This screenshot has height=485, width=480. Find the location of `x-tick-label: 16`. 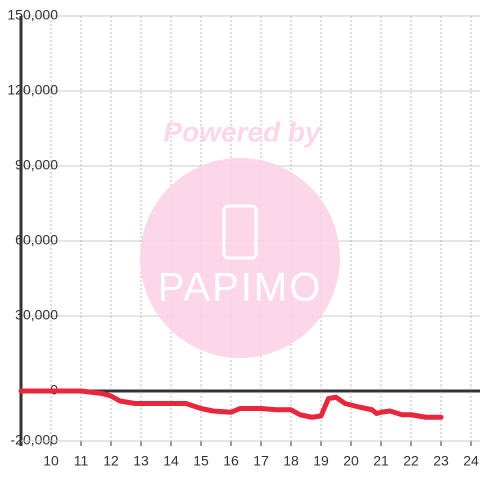

x-tick-label: 16 is located at coordinates (231, 461).